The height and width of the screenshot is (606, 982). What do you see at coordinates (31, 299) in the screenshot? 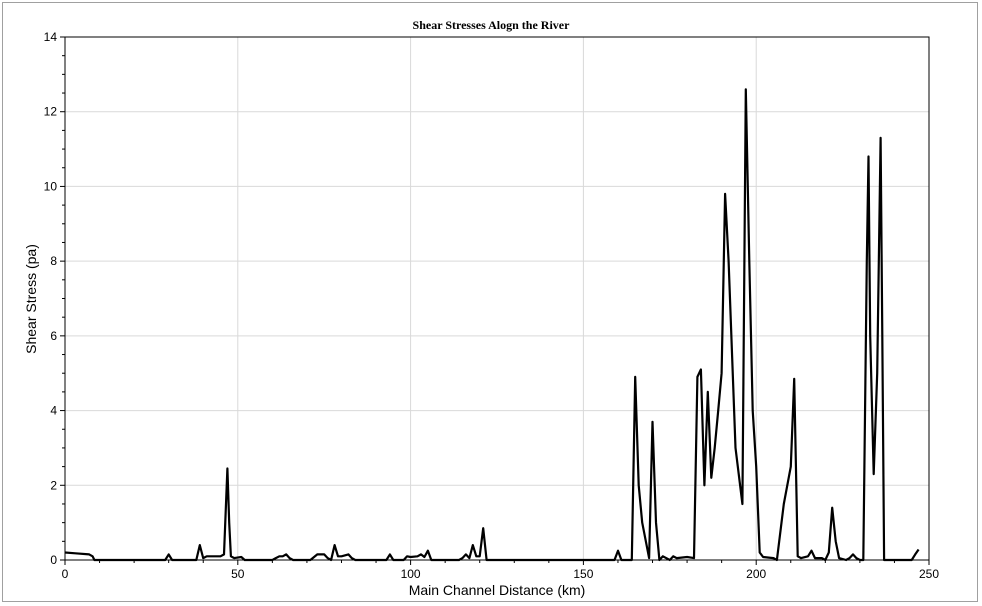
I see `y-axis-title: Shear Stress (pa)` at bounding box center [31, 299].